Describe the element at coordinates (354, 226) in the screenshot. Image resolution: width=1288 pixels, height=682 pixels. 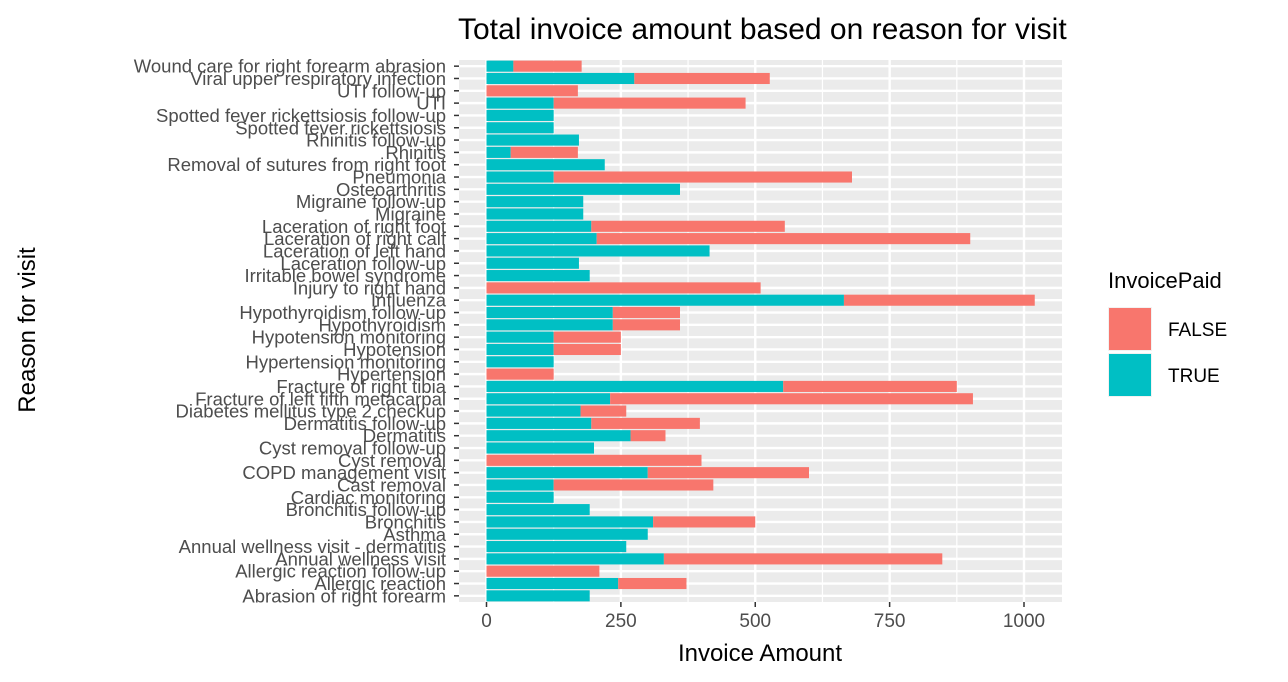
I see `y-tick-label: Laceration of right foot` at that location.